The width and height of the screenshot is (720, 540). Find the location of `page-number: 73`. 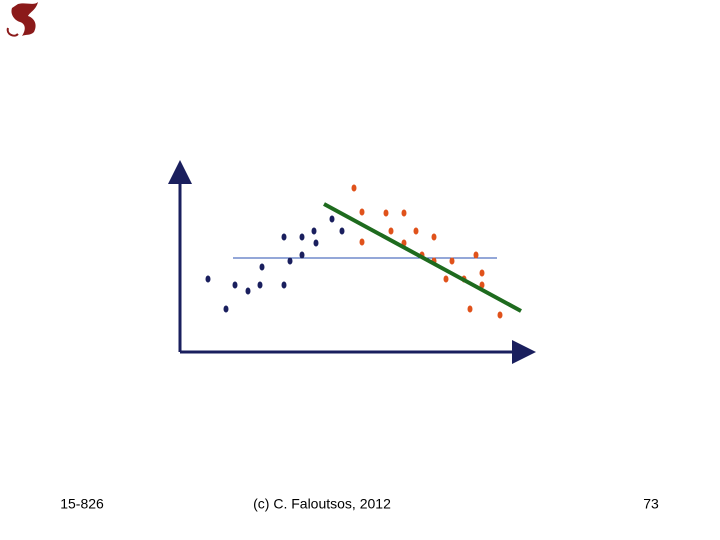

page-number: 73 is located at coordinates (651, 504).